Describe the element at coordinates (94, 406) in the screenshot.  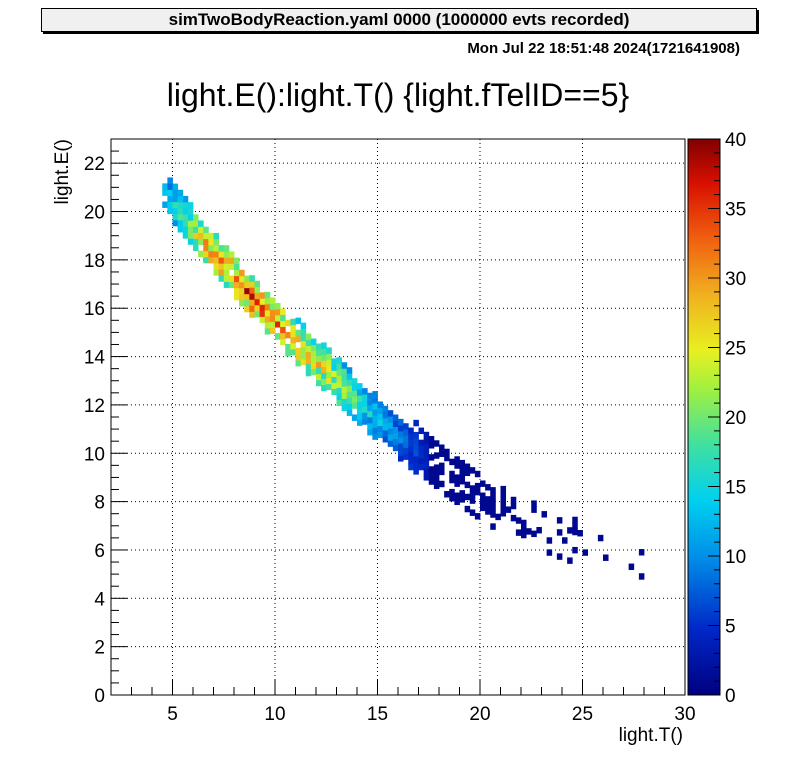
I see `y-tick-label: 12` at that location.